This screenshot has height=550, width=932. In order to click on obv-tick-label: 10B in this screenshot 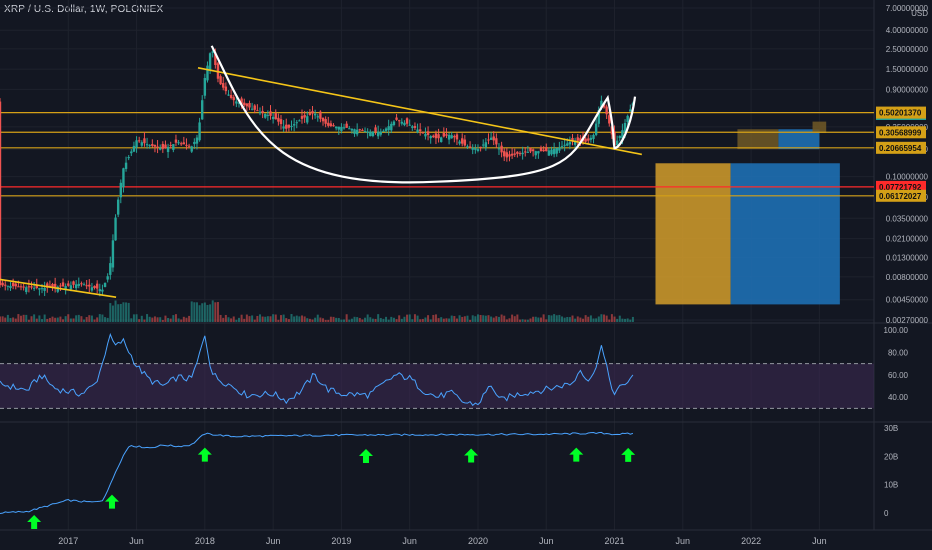, I will do `click(891, 485)`.